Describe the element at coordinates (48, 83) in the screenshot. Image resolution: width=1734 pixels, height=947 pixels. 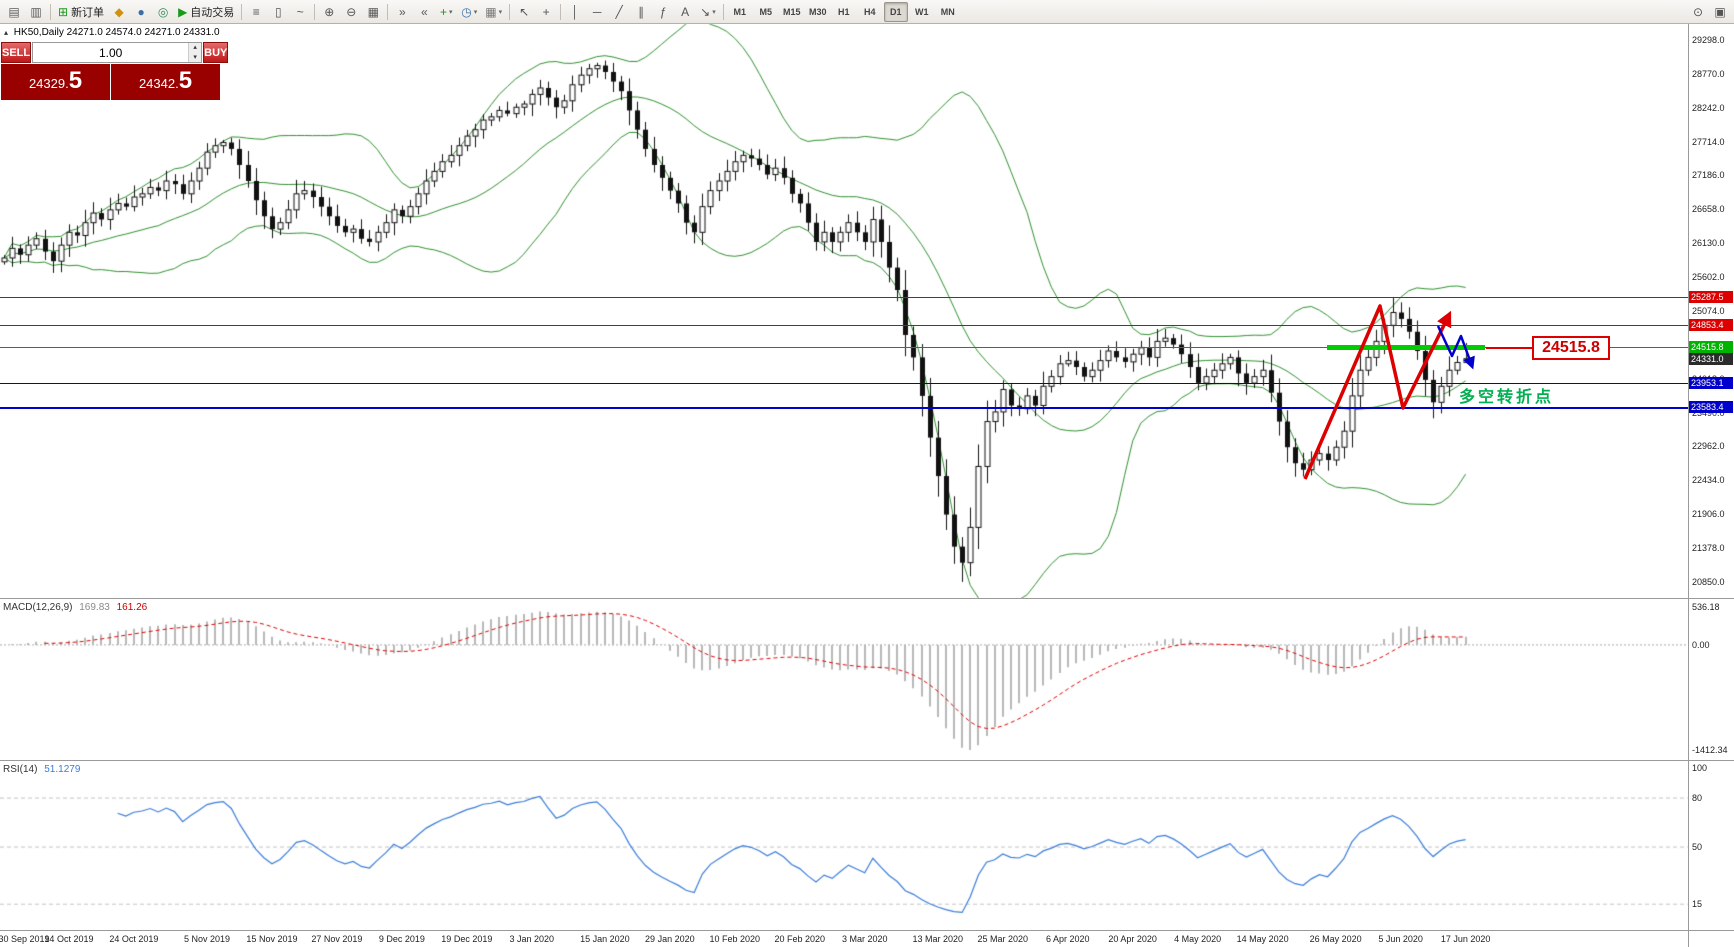
I see `sell-price-head: 24329.` at that location.